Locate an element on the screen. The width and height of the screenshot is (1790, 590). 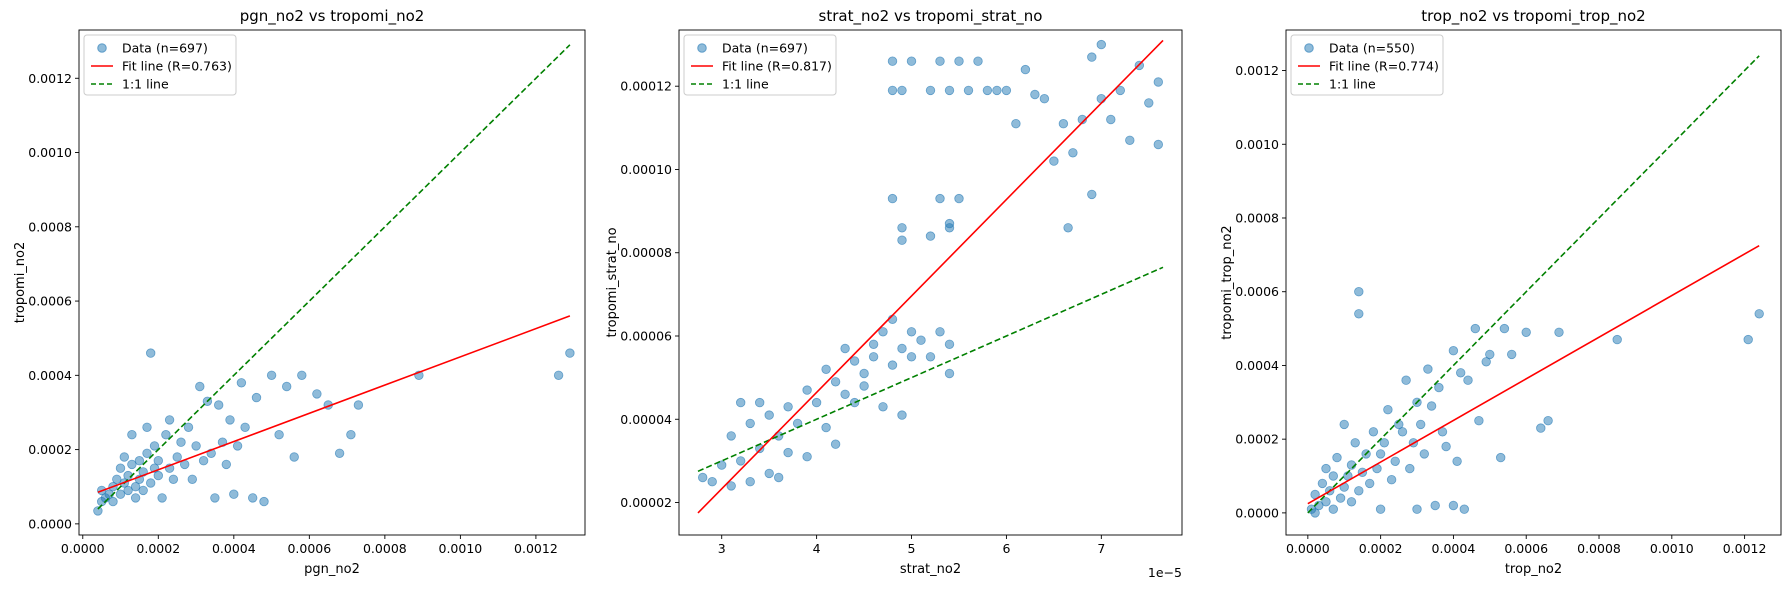
legend: Data (n=697) Fit line (R=0.817) 1:1 line is located at coordinates (760, 65).